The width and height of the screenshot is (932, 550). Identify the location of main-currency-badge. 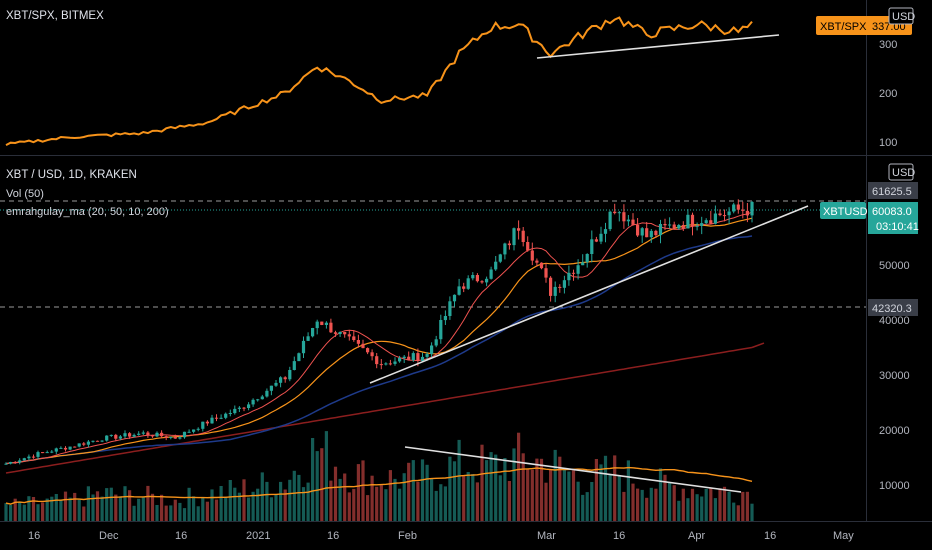
(901, 172).